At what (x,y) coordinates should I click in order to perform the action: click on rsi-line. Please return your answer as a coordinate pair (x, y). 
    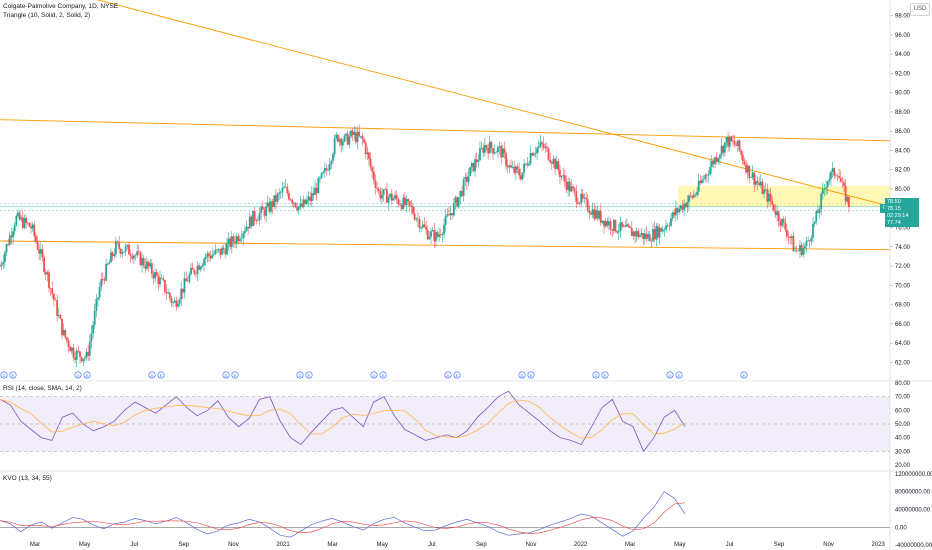
    Looking at the image, I should click on (343, 421).